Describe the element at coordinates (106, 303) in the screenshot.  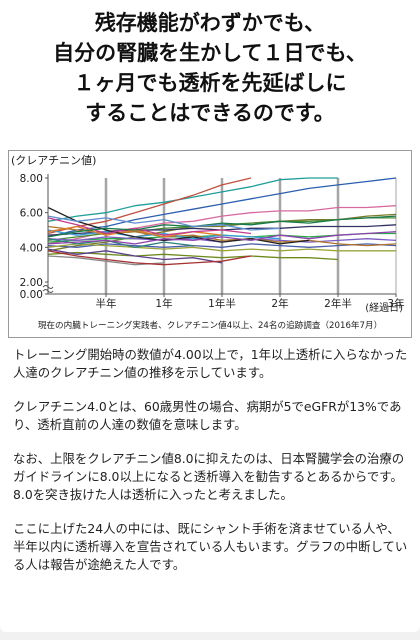
I see `x-tick-label: 半年` at that location.